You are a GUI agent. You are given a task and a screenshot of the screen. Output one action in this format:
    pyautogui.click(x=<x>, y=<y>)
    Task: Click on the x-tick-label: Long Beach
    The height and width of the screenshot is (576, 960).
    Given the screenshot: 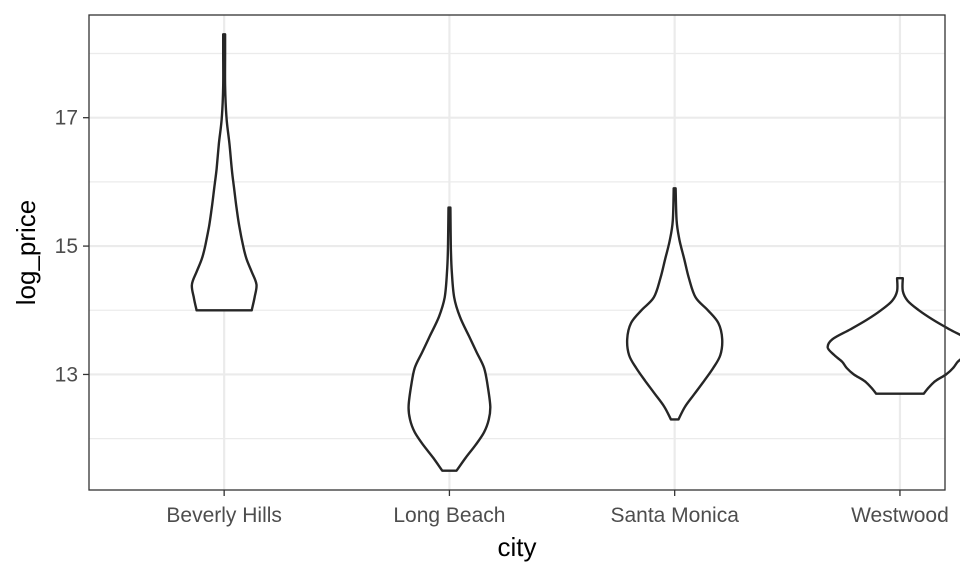 What is the action you would take?
    pyautogui.click(x=449, y=515)
    